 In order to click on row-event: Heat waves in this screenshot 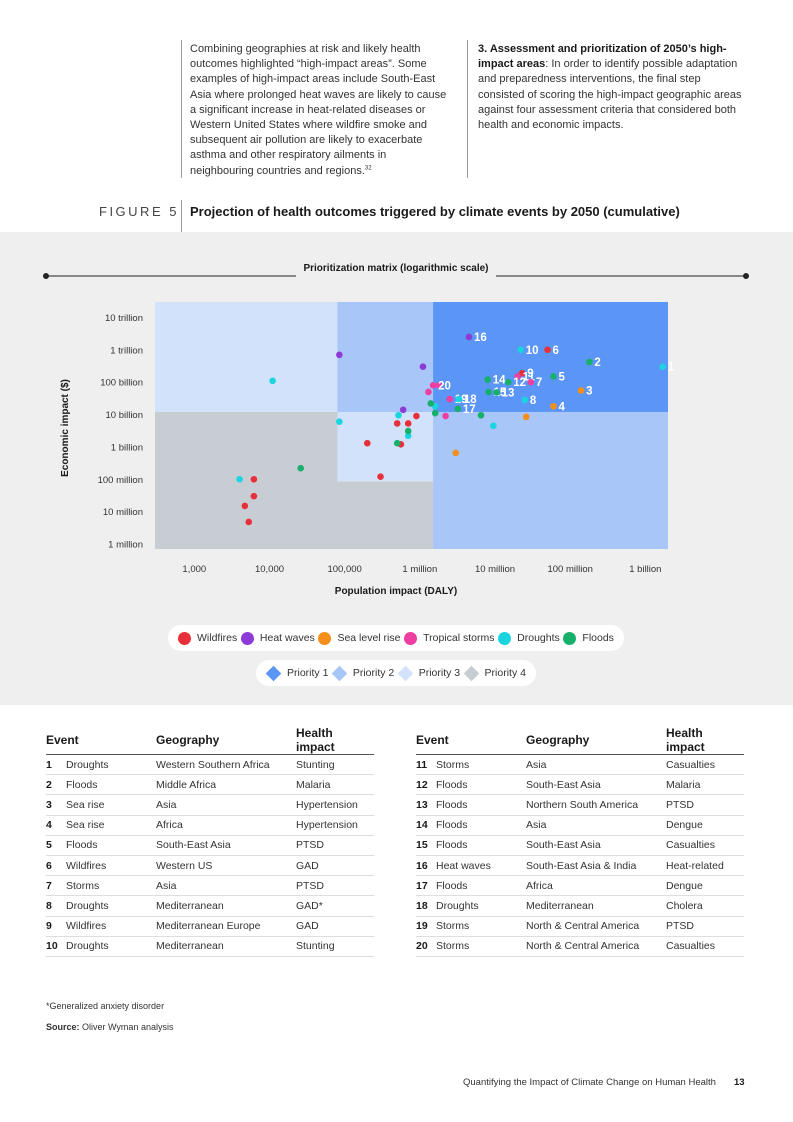, I will do `click(481, 866)`.